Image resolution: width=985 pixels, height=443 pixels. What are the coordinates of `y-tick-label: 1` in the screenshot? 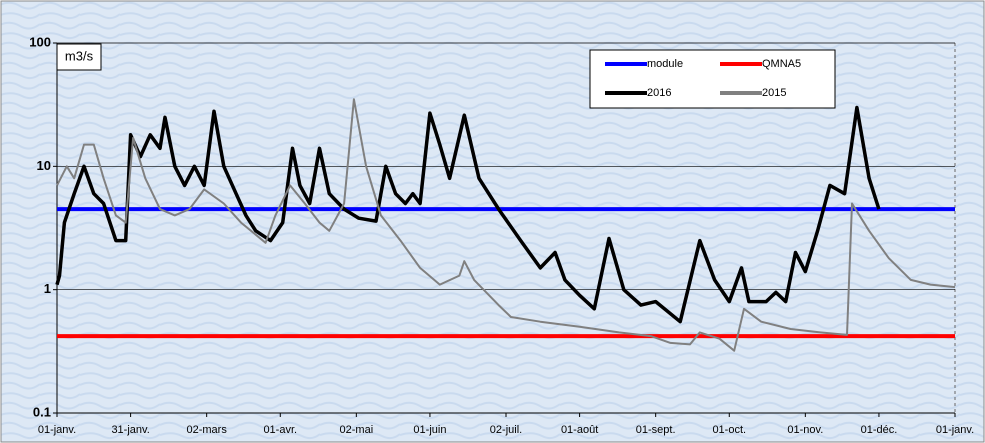 It's located at (47, 288).